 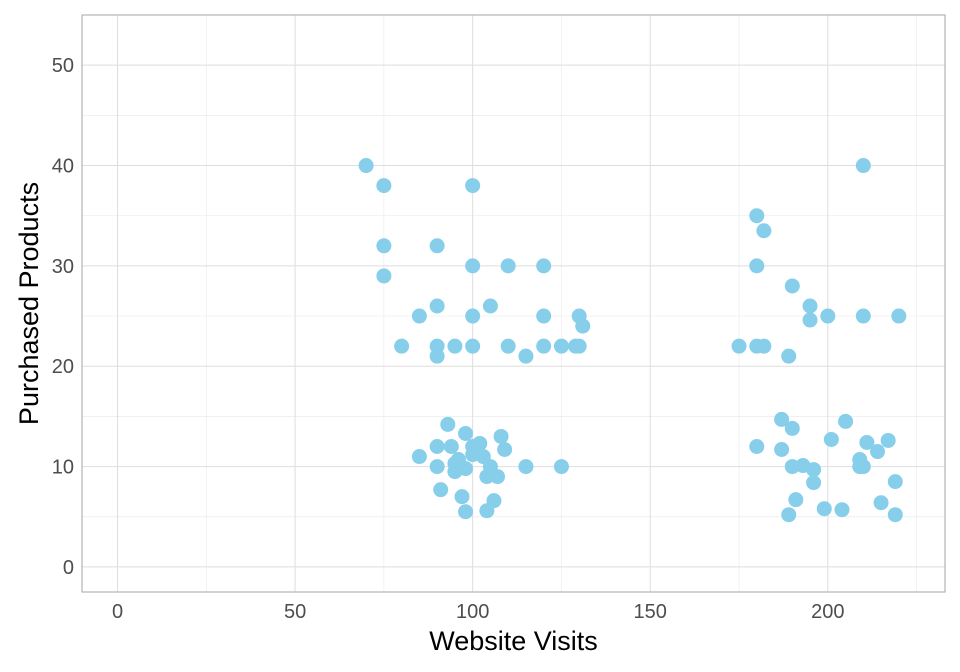 What do you see at coordinates (63, 66) in the screenshot?
I see `y-tick-label: 50` at bounding box center [63, 66].